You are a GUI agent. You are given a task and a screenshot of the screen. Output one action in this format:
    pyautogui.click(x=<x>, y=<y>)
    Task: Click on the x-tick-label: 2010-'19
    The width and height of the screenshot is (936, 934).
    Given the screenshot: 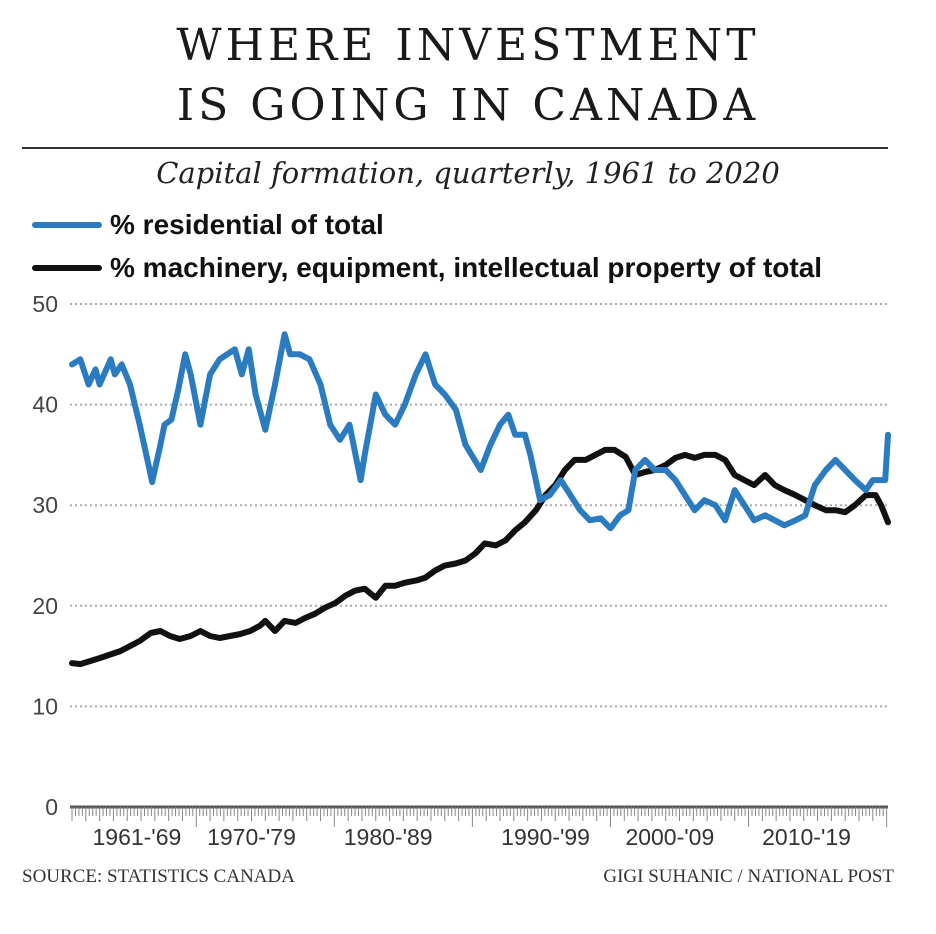 What is the action you would take?
    pyautogui.click(x=806, y=837)
    